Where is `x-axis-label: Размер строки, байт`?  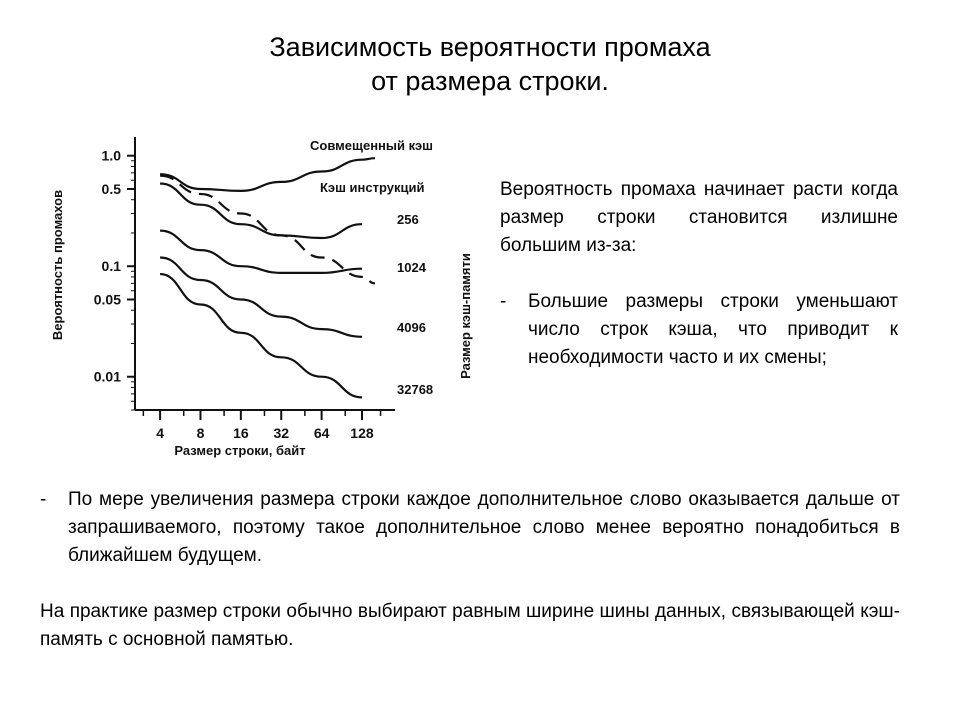
x-axis-label: Размер строки, байт is located at coordinates (239, 450).